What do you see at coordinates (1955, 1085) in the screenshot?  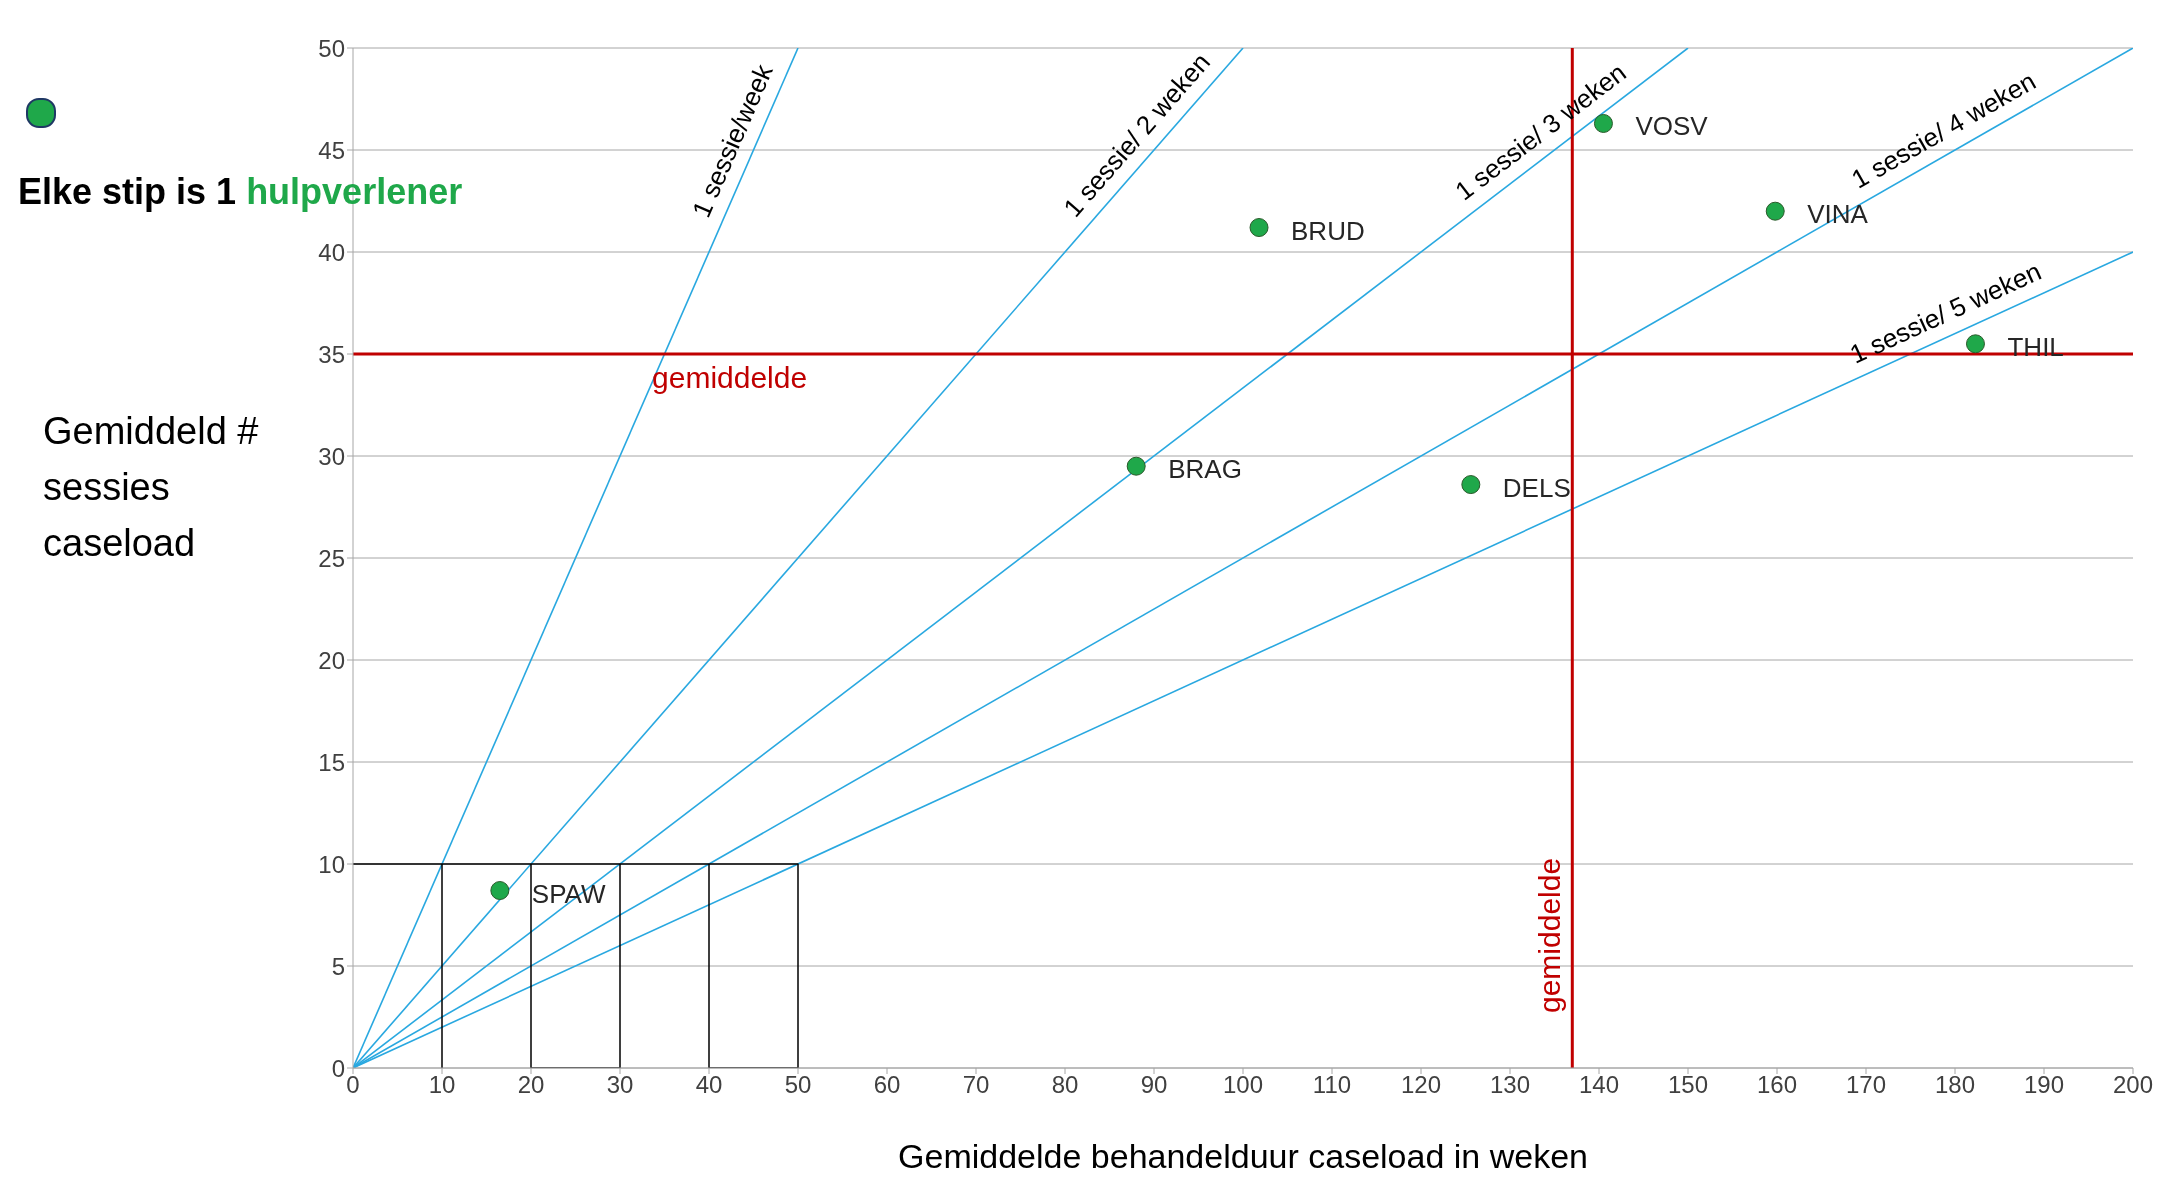 I see `x-tick-label: 180` at bounding box center [1955, 1085].